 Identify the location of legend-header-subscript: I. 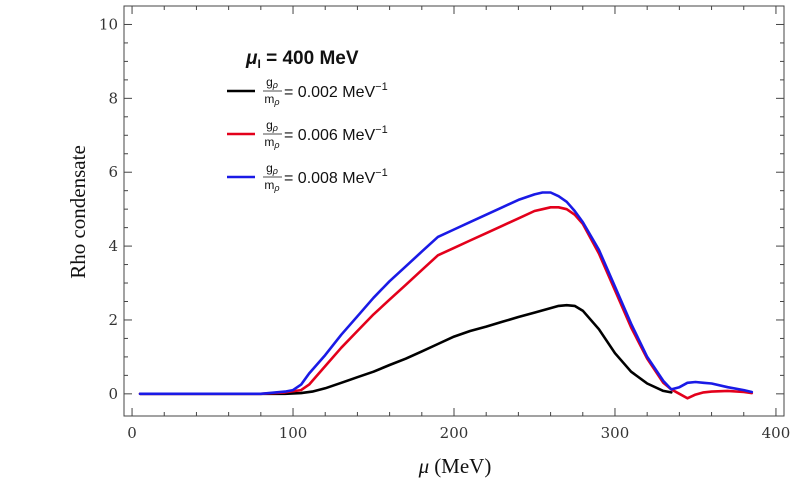
(258, 64).